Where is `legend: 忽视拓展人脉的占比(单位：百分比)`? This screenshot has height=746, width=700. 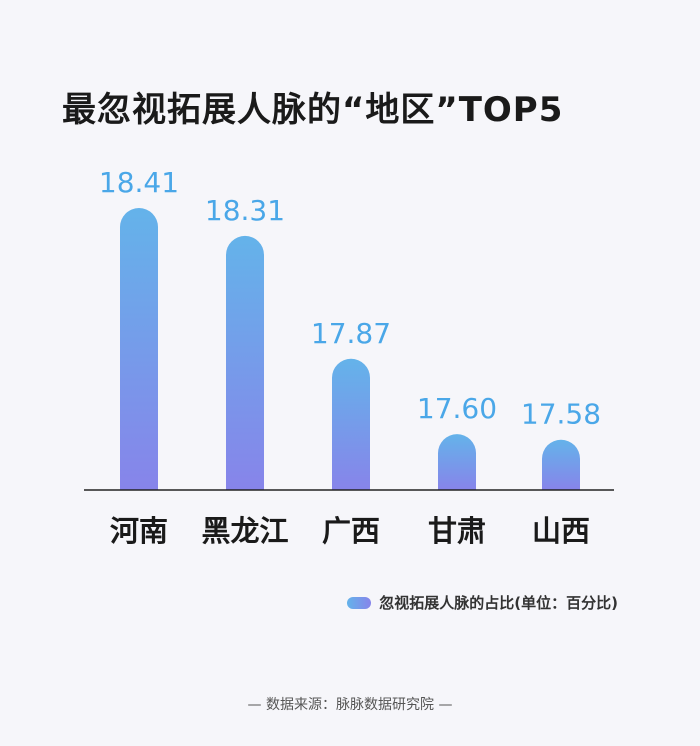 legend: 忽视拓展人脉的占比(单位：百分比) is located at coordinates (482, 602).